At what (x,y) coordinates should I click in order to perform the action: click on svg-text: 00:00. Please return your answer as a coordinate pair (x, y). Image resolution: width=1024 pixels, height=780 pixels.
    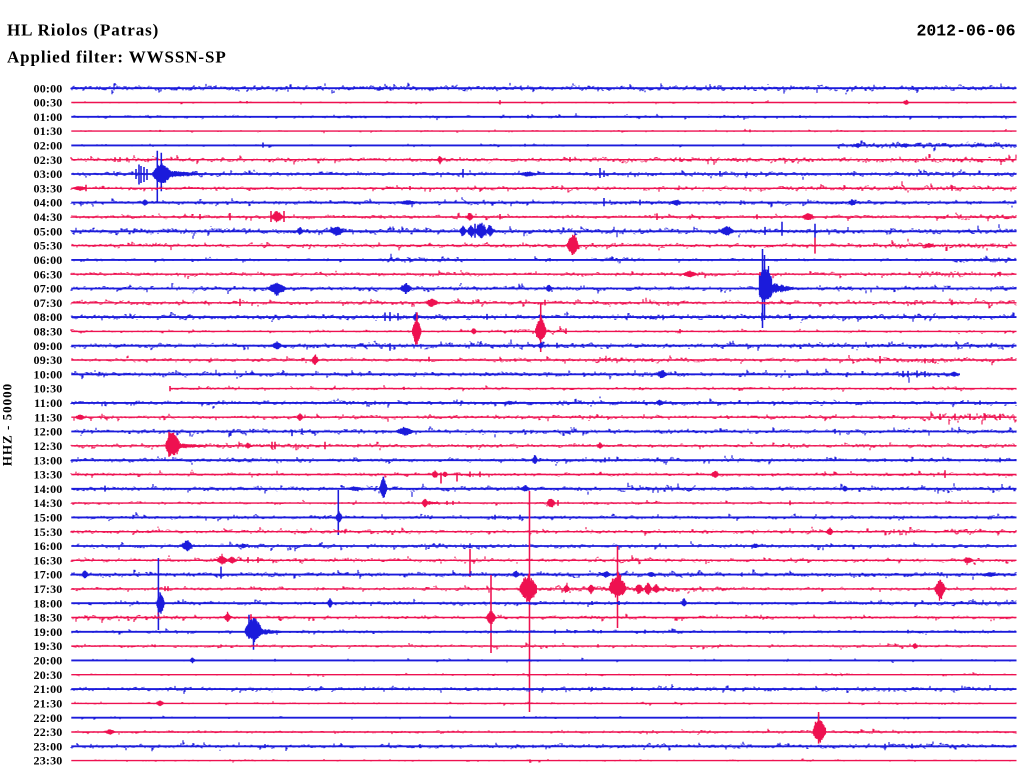
    Looking at the image, I should click on (48, 88).